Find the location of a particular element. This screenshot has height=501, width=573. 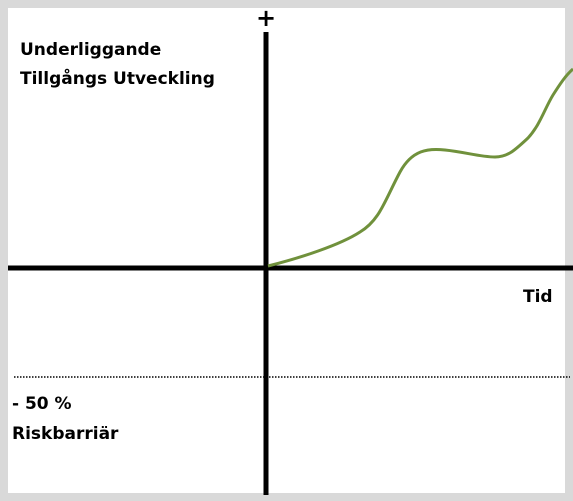

plus-sign: + is located at coordinates (266, 18).